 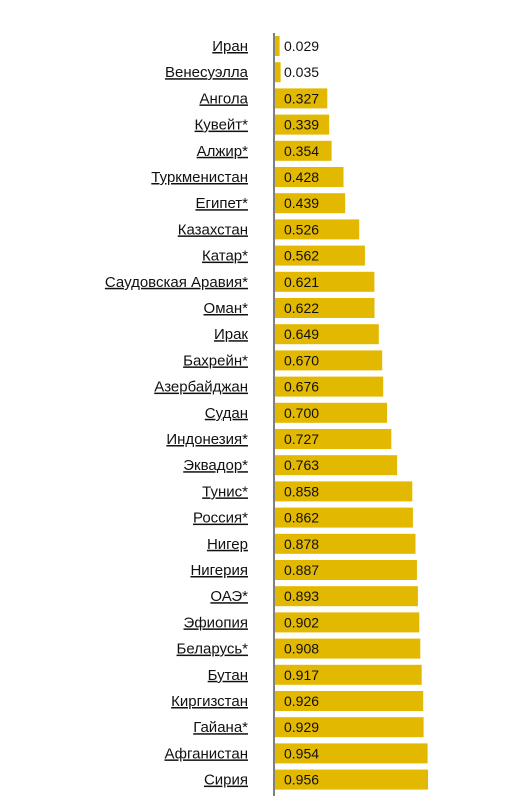 I want to click on chart-row: Саудовская Аравия* 0.621, so click(x=240, y=281).